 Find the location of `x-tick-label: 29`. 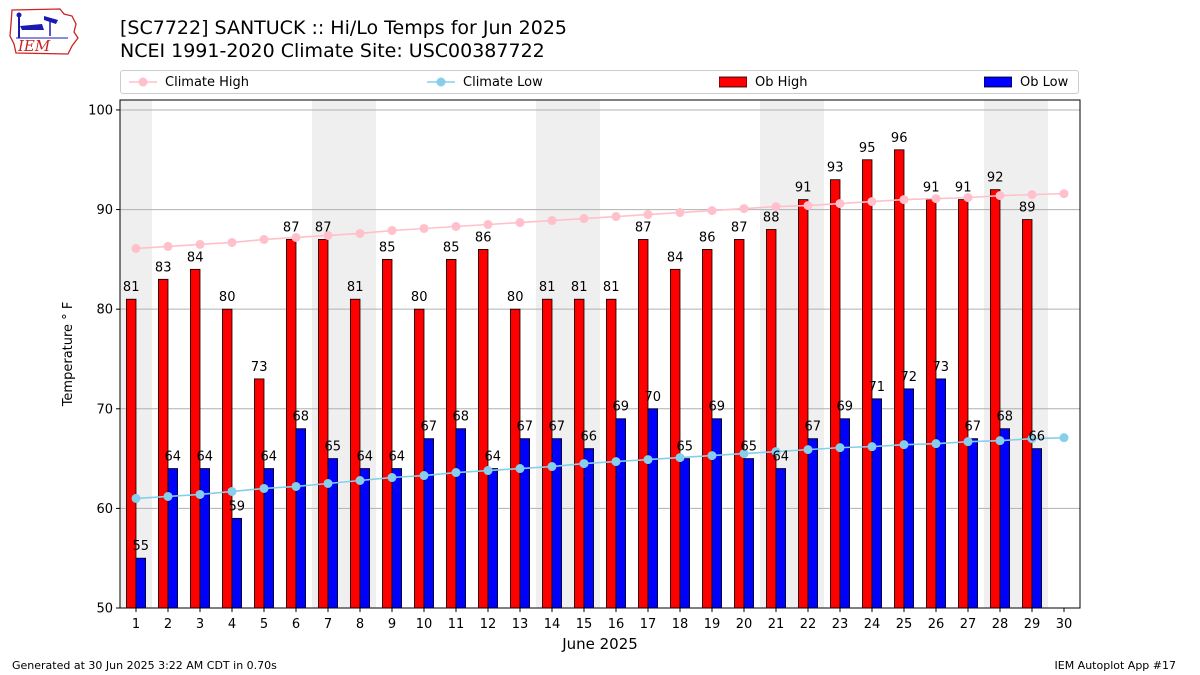

x-tick-label: 29 is located at coordinates (1032, 624).